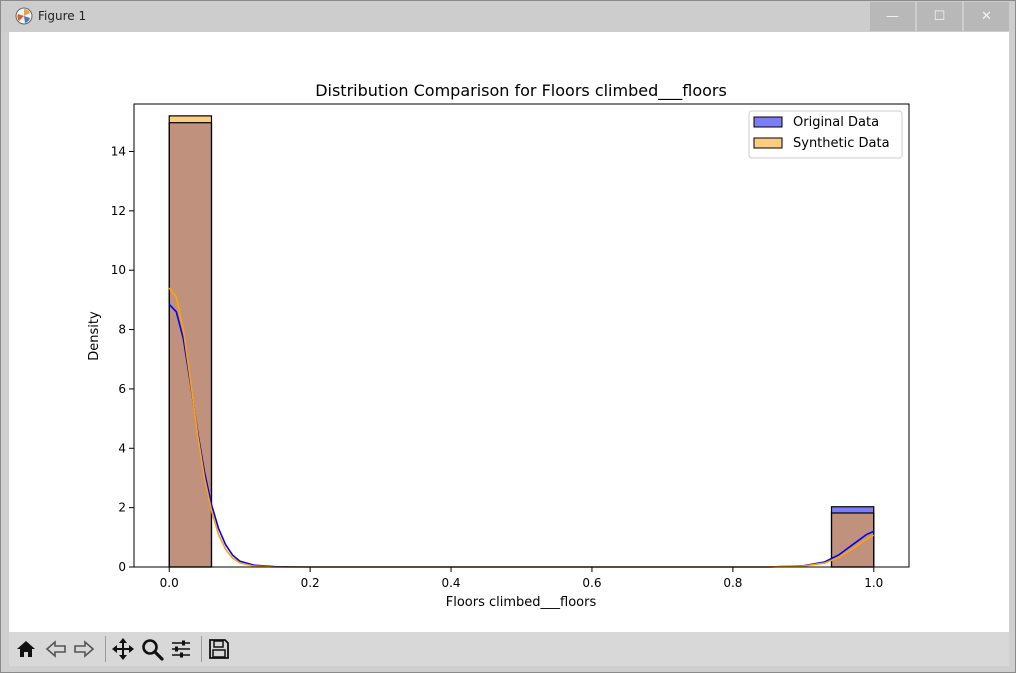 The width and height of the screenshot is (1016, 673). I want to click on y-tick-label: 8, so click(122, 330).